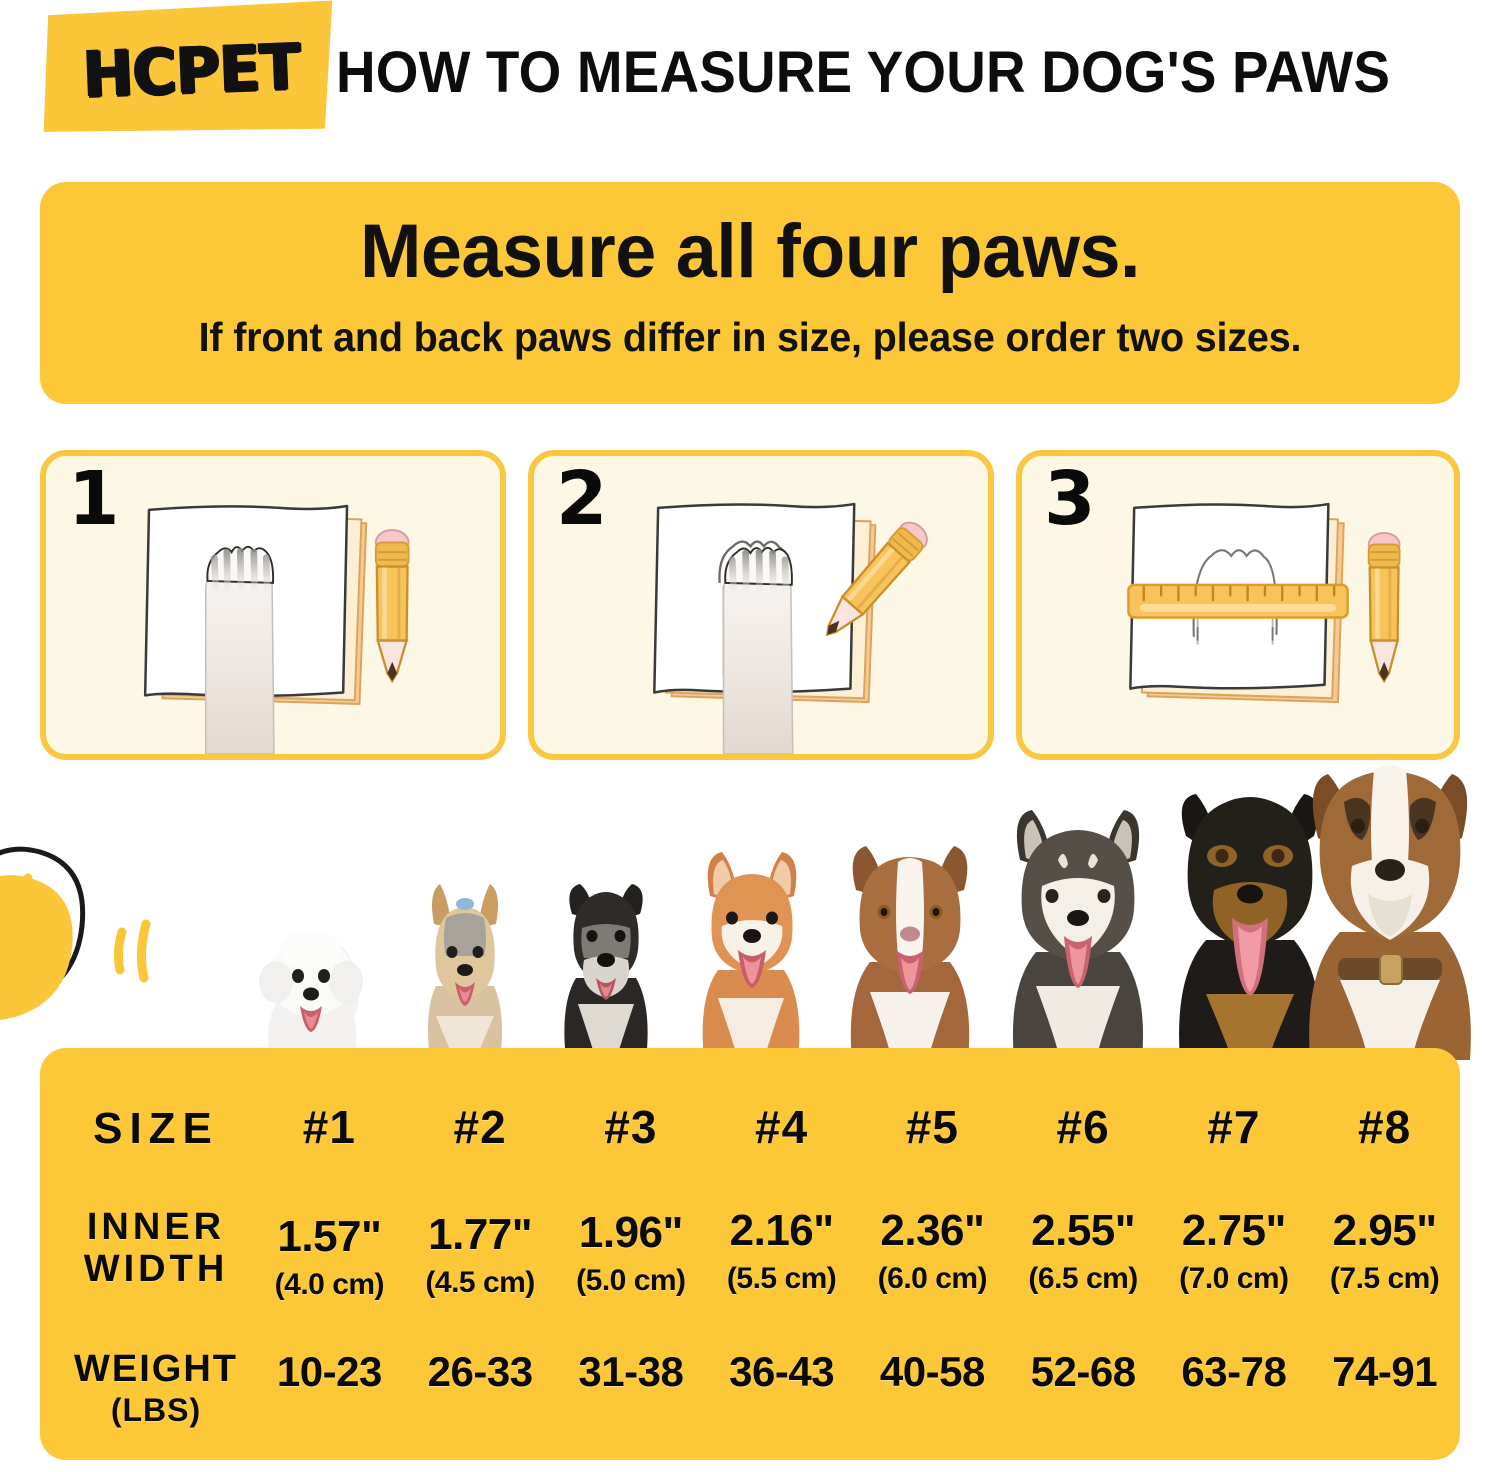 The width and height of the screenshot is (1500, 1472). What do you see at coordinates (465, 962) in the screenshot?
I see `dog-yorkshire-terrier` at bounding box center [465, 962].